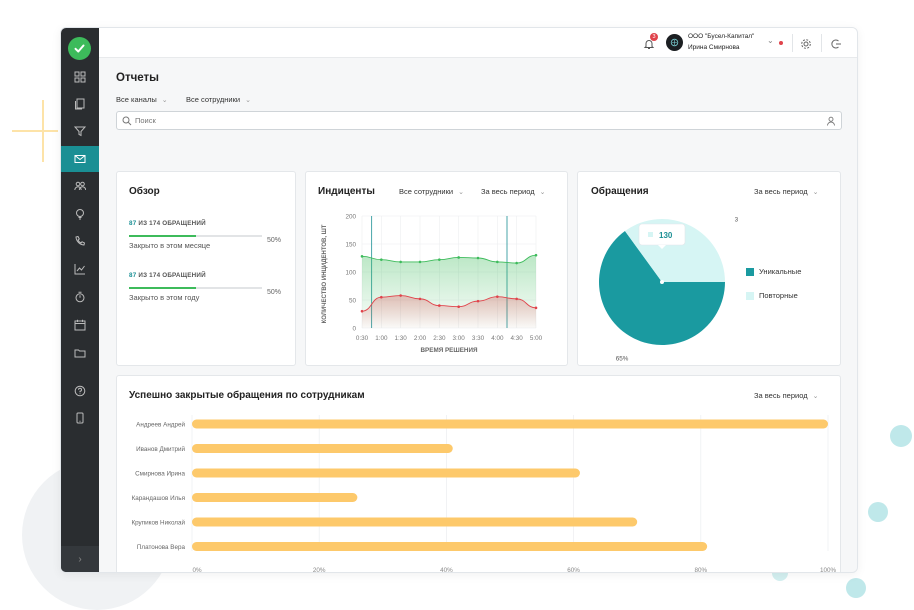 Image resolution: width=914 pixels, height=610 pixels. Describe the element at coordinates (80, 159) in the screenshot. I see `sidebar-item-mail` at that location.